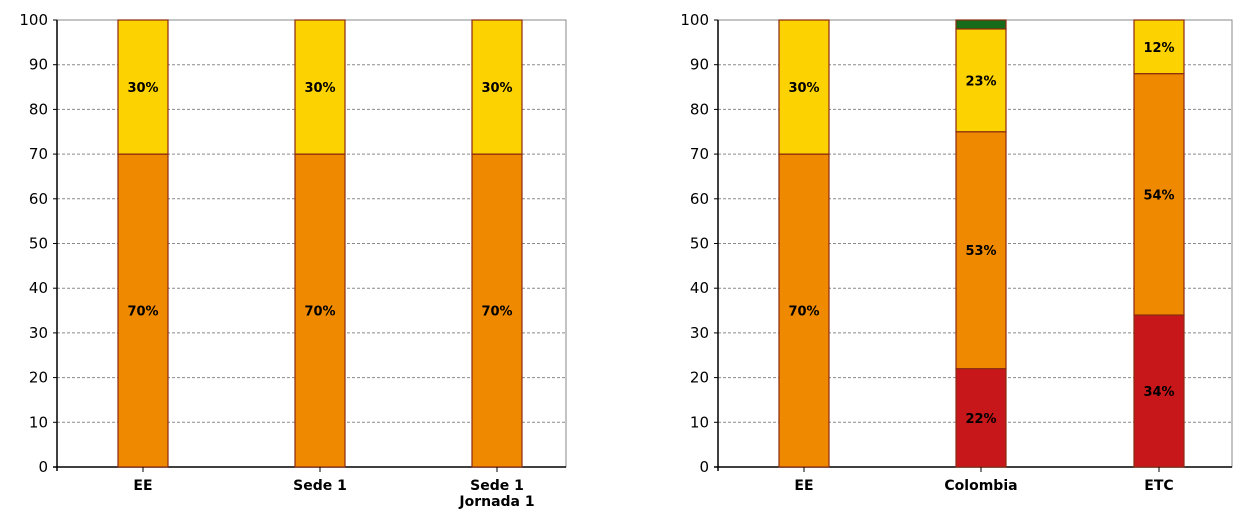 The image size is (1248, 514). I want to click on data-label: 54%, so click(1158, 195).